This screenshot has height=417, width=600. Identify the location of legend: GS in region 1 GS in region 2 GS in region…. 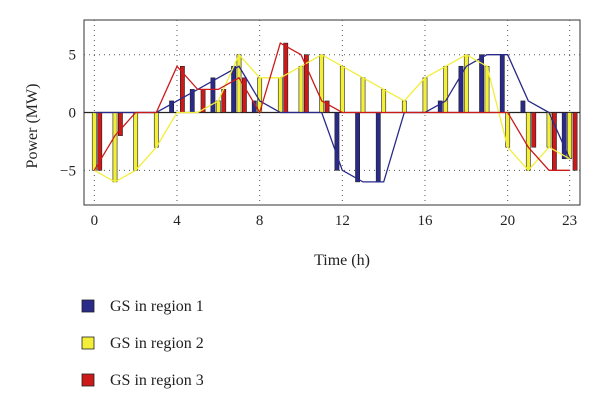
(142, 343).